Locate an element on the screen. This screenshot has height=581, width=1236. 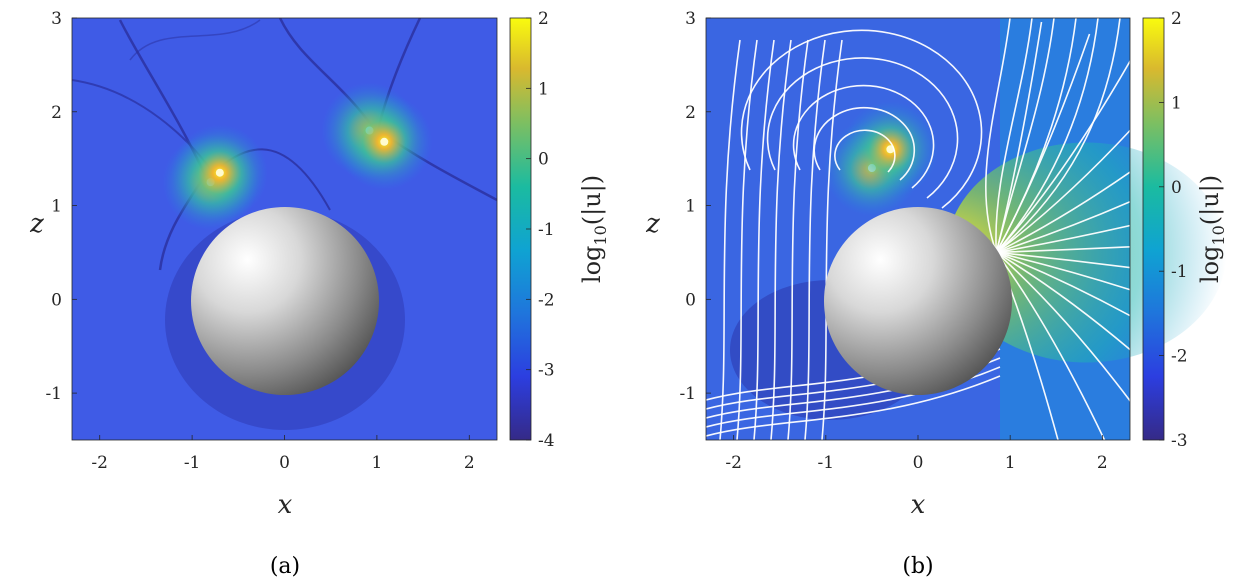
panel-a-ytick-label: -1 is located at coordinates (53, 394).